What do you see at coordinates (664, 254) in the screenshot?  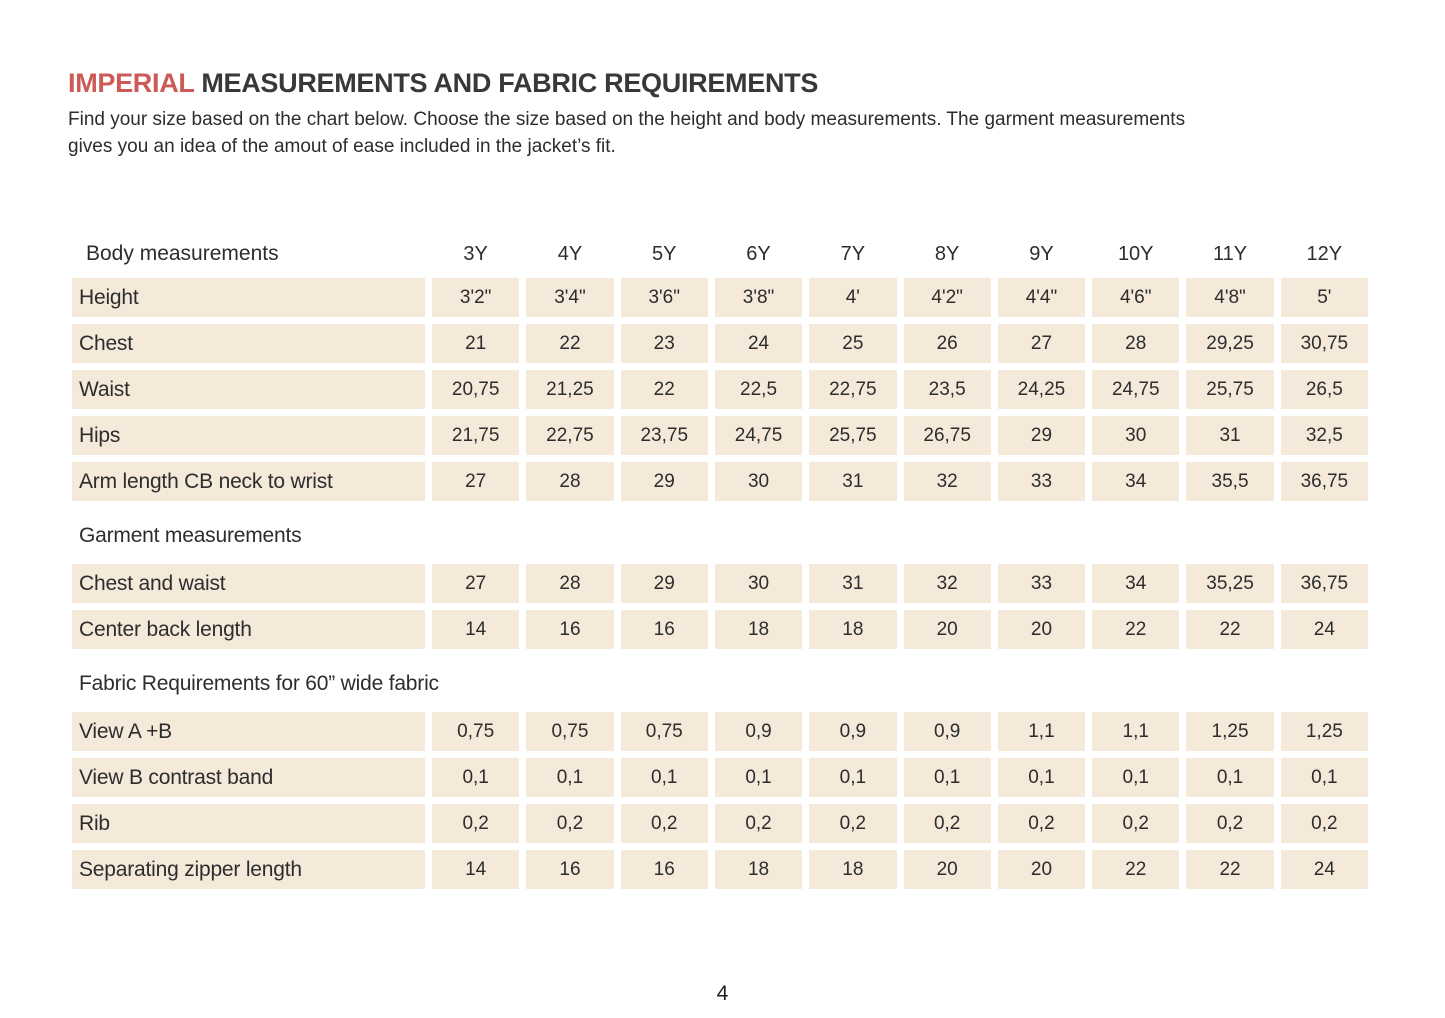 I see `size-column-header: 5Y` at bounding box center [664, 254].